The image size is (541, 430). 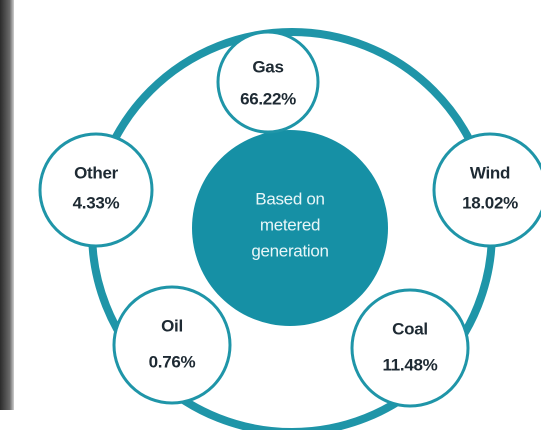 I want to click on node-value: 0.76%, so click(x=172, y=361).